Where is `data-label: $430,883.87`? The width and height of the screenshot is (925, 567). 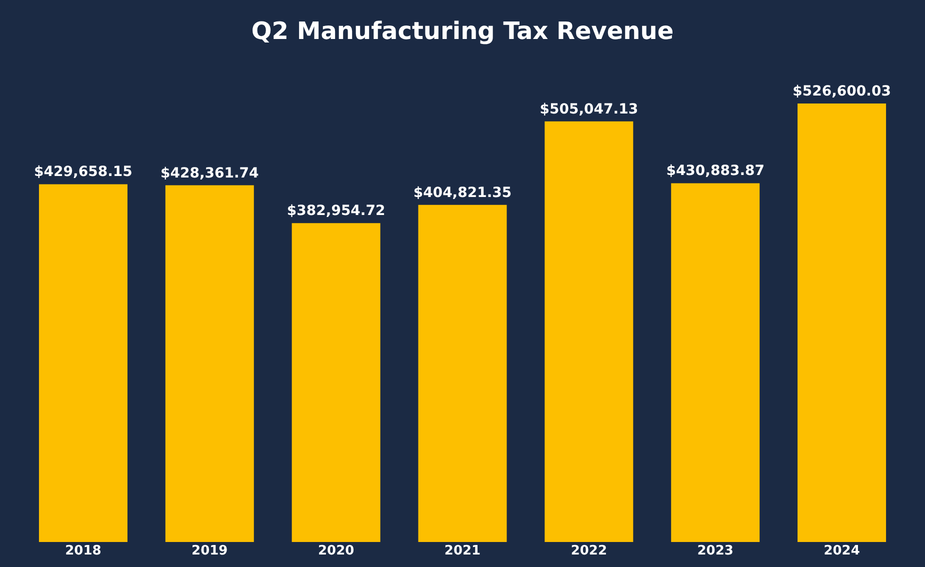 data-label: $430,883.87 is located at coordinates (715, 171).